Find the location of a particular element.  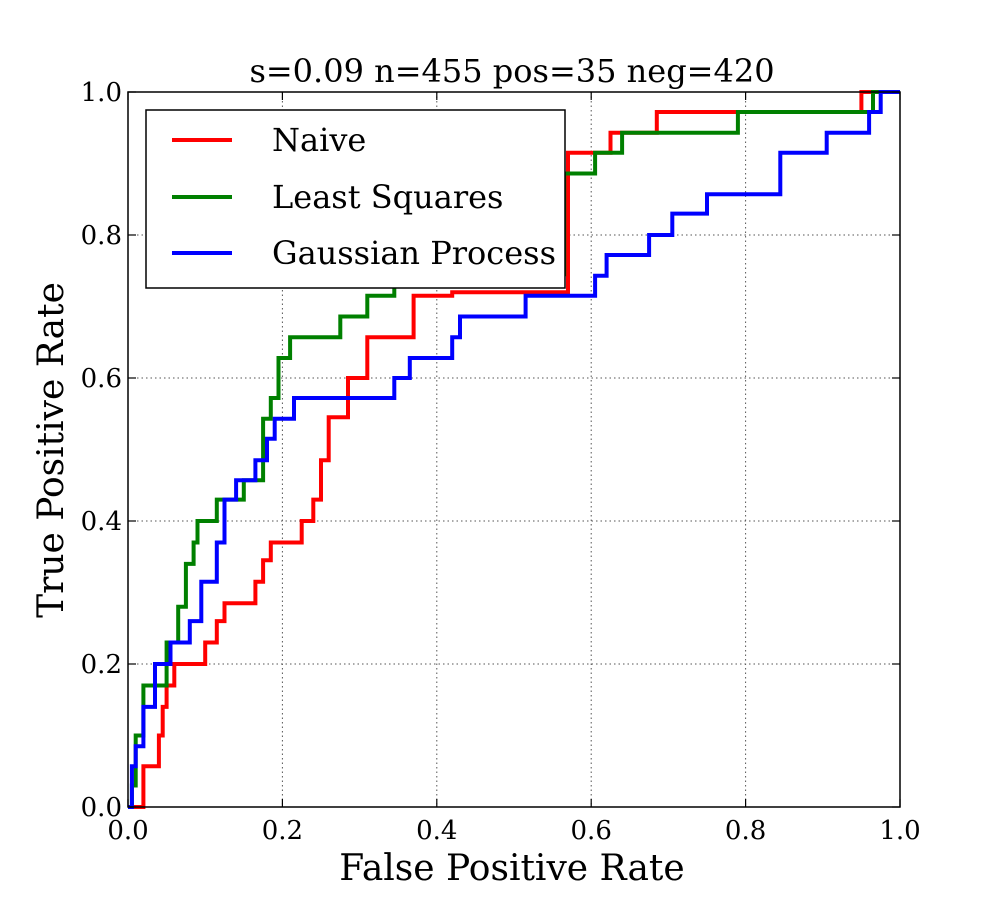

y-tick-label: 1.0 is located at coordinates (101, 93).